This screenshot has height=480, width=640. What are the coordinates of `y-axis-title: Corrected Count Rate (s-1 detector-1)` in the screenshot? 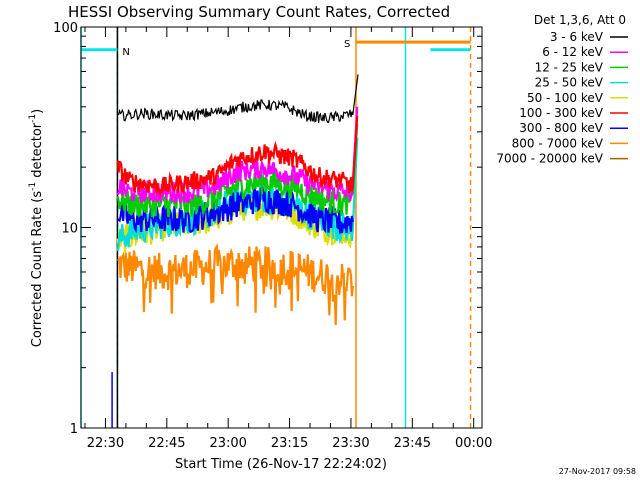 It's located at (36, 228).